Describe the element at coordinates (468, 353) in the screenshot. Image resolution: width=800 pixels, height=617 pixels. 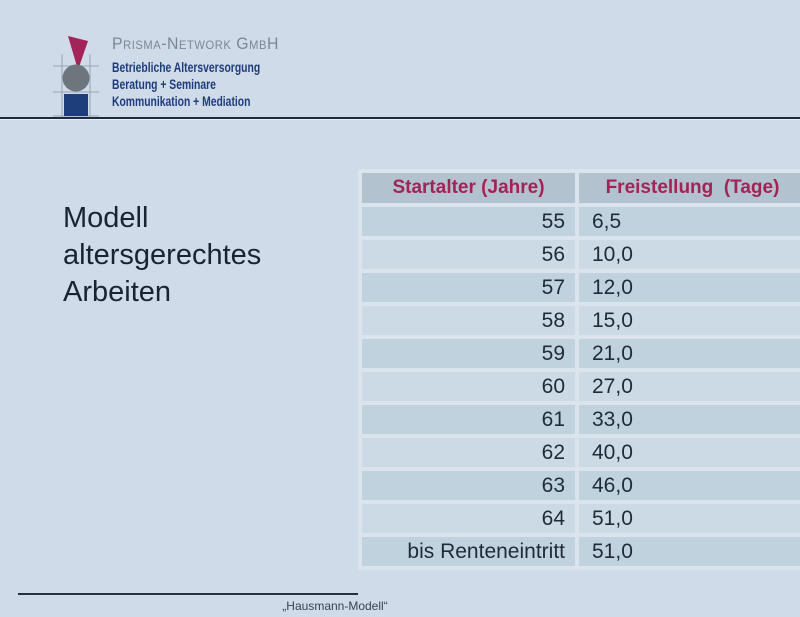
I see `cell-startalter: 59` at that location.